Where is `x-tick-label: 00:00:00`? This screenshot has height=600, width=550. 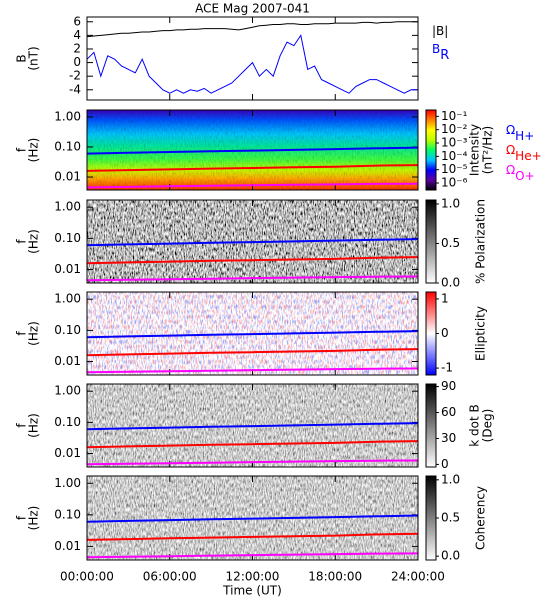 x-tick-label: 00:00:00 is located at coordinates (87, 577).